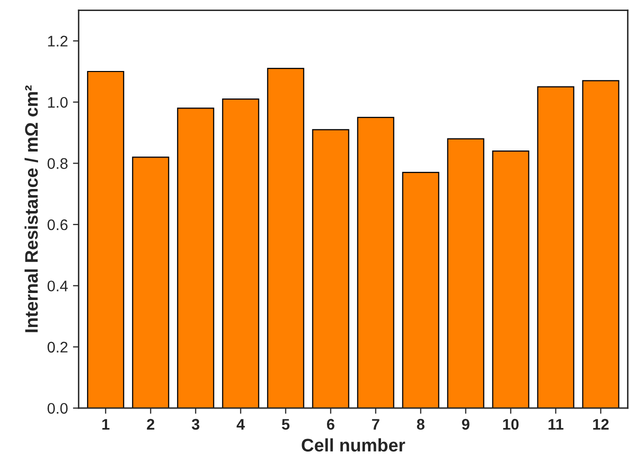 This screenshot has width=629, height=468. I want to click on x-tick-label: 12, so click(601, 424).